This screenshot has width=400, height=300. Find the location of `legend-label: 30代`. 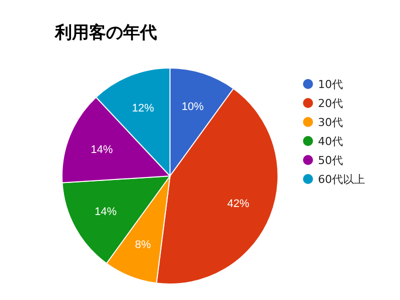

legend-label: 30代 is located at coordinates (330, 122).